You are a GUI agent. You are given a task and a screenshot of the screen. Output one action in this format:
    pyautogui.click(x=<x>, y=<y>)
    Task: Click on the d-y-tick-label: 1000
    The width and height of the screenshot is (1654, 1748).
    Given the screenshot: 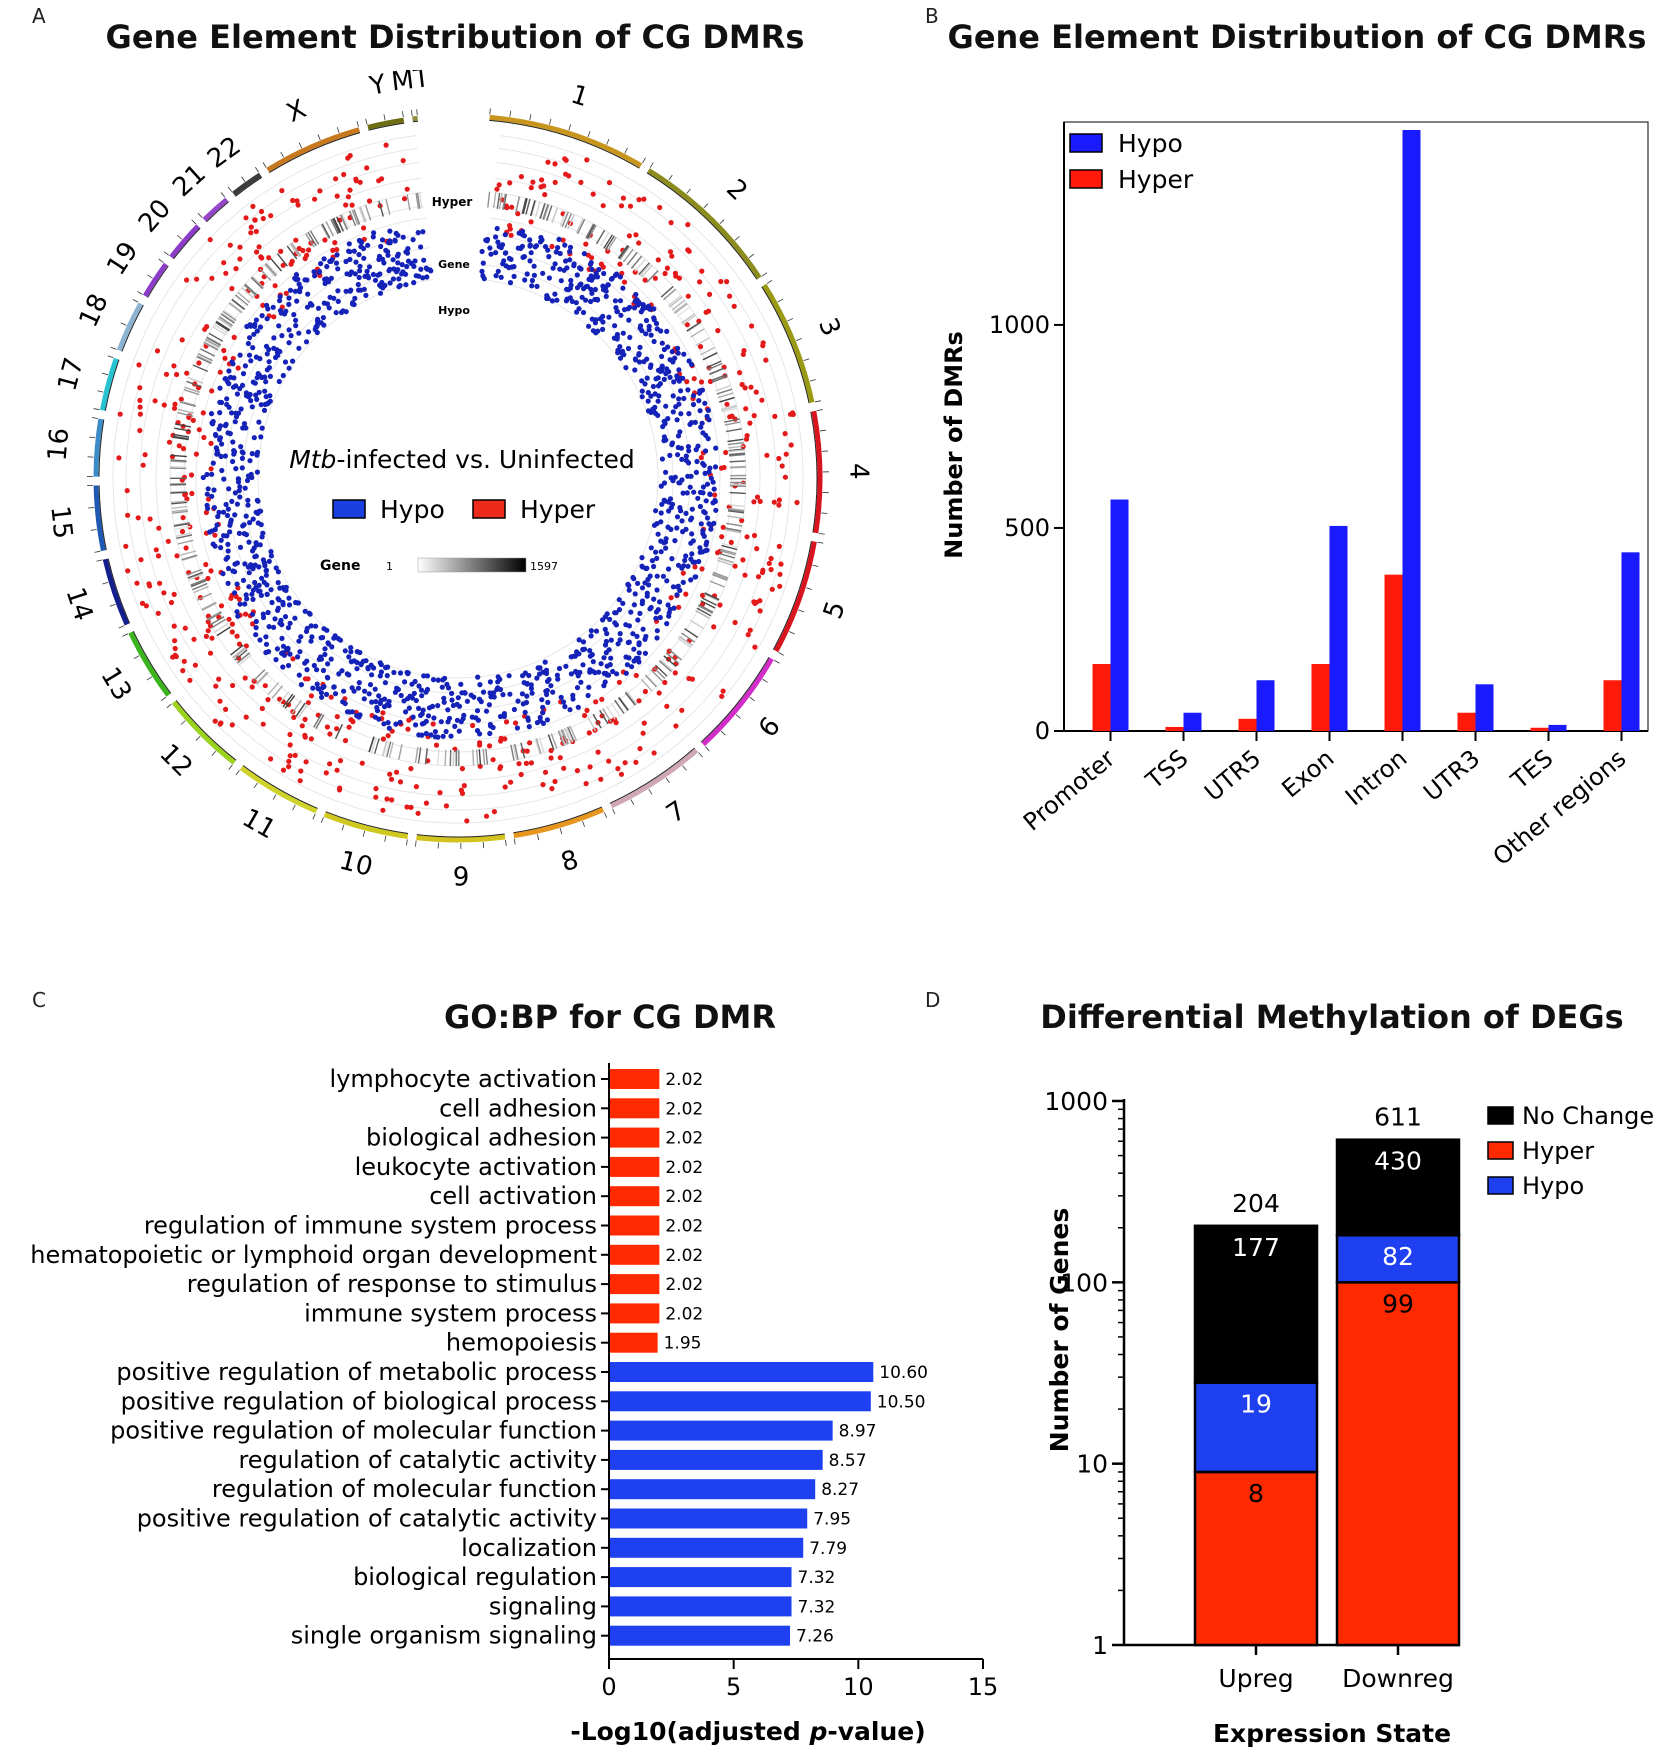 What is the action you would take?
    pyautogui.click(x=1076, y=1101)
    